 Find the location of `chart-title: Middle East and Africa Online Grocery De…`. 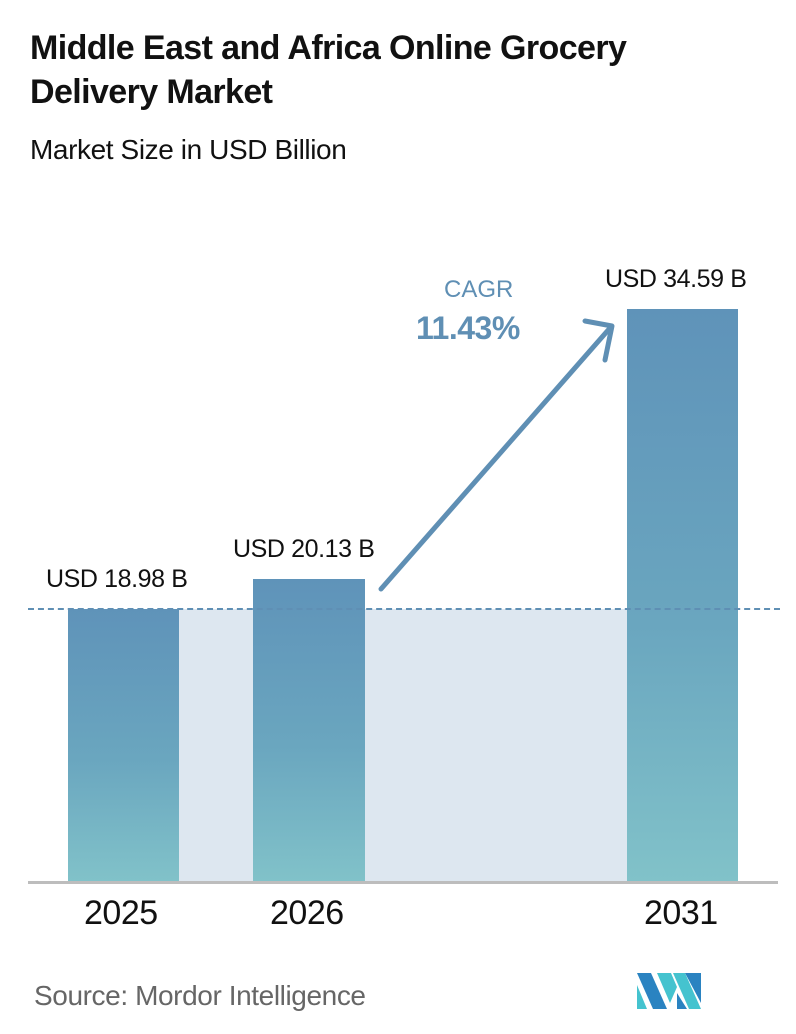

chart-title: Middle East and Africa Online Grocery De… is located at coordinates (328, 70).